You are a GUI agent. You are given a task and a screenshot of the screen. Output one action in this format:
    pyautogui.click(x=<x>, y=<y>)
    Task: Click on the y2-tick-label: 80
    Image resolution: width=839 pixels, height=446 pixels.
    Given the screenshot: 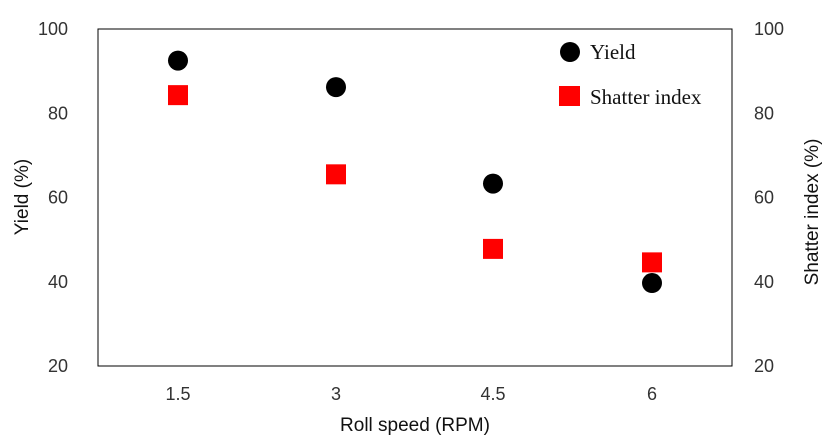 What is the action you would take?
    pyautogui.click(x=764, y=113)
    